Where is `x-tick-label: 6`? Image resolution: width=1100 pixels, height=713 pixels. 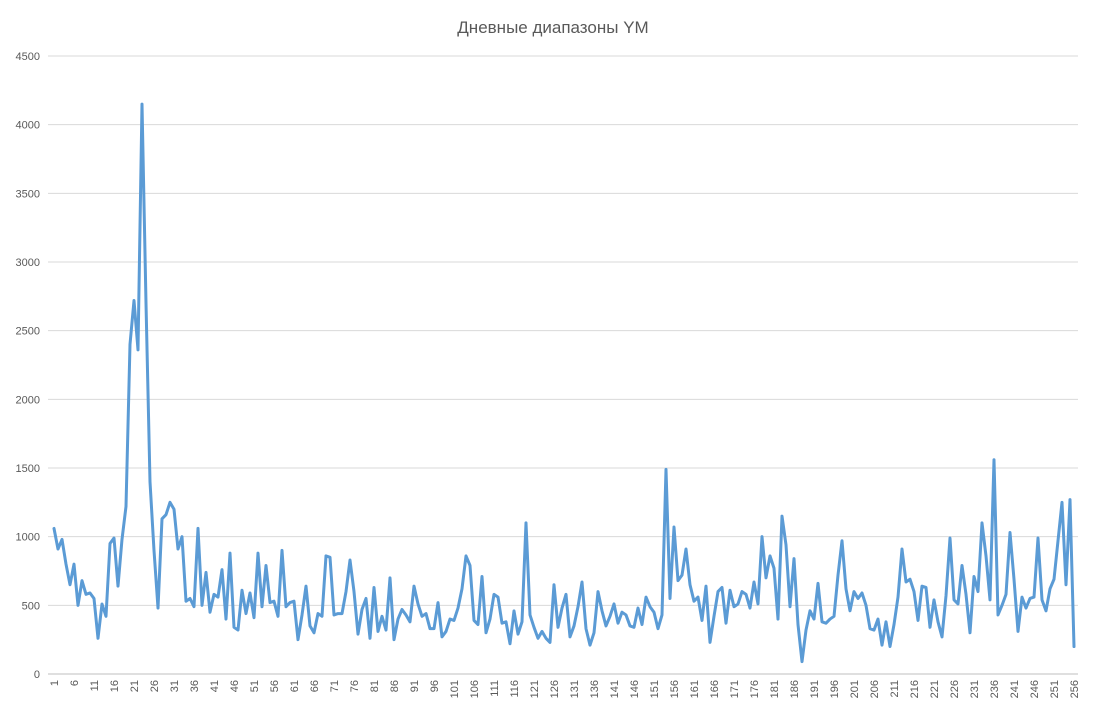
x-tick-label: 6 is located at coordinates (75, 683).